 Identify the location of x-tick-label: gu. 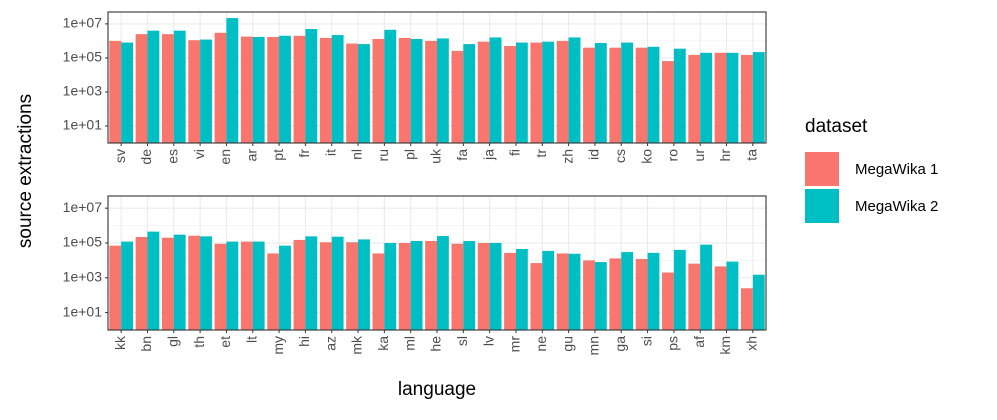
(567, 344).